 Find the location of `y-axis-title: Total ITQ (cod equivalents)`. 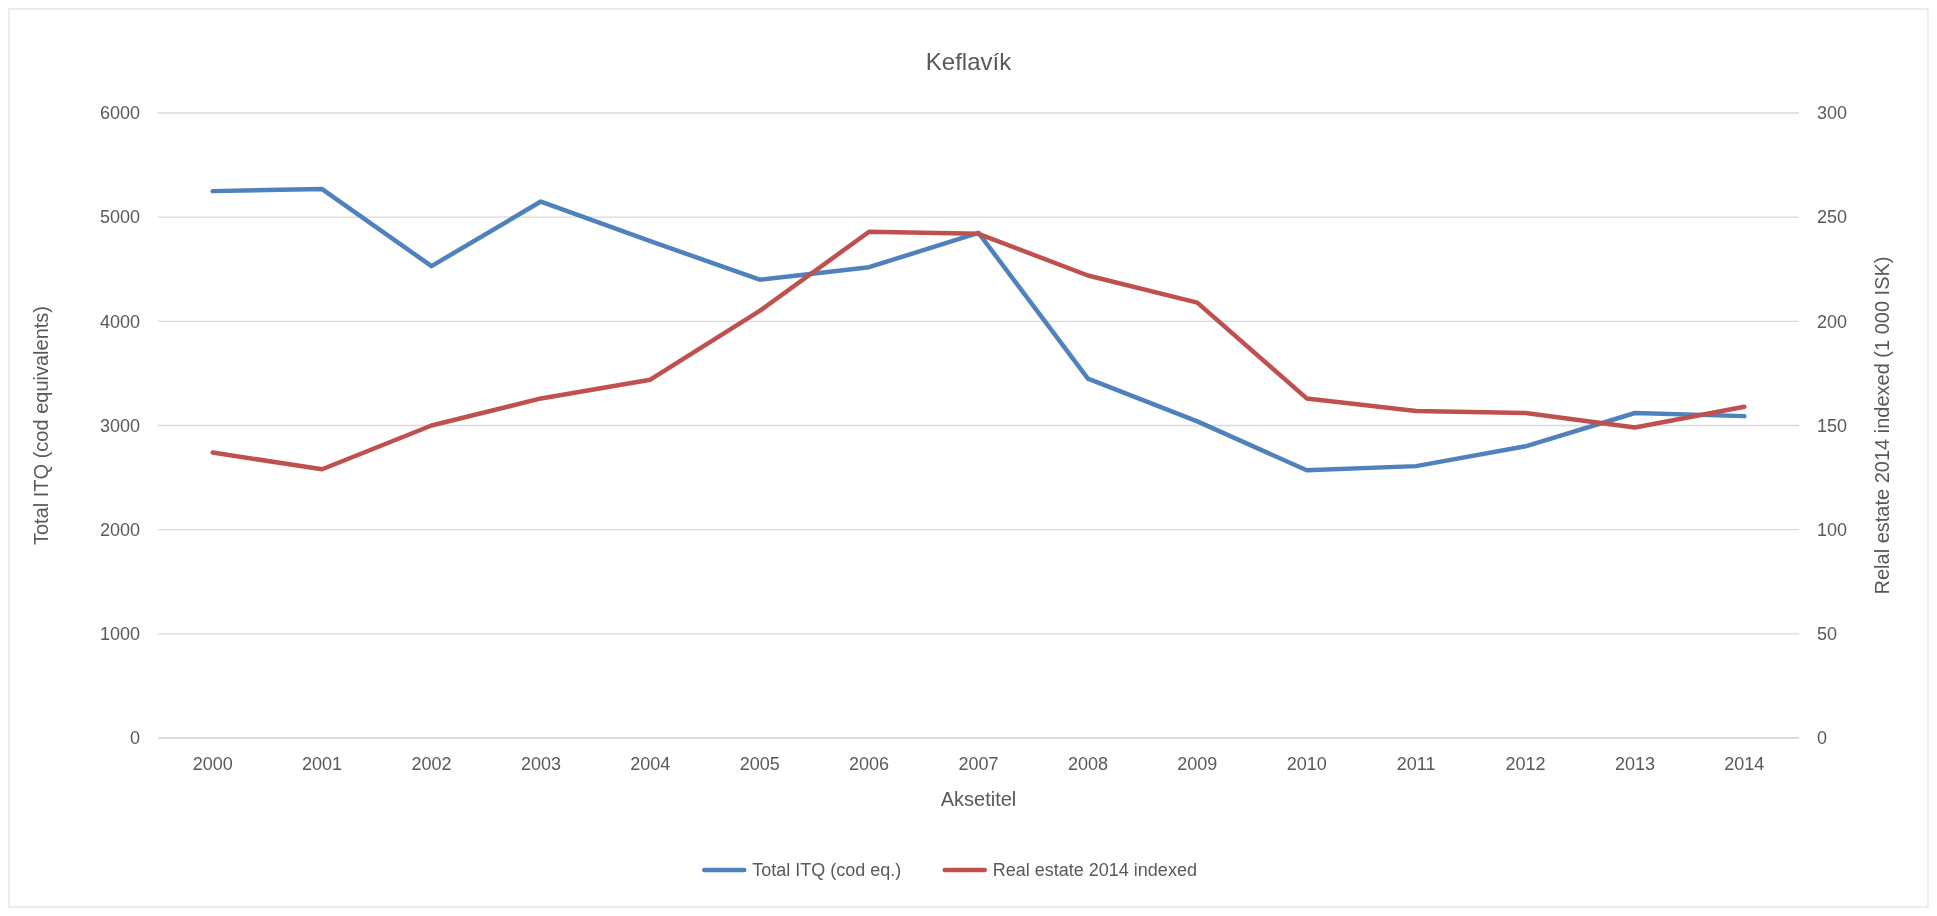

y-axis-title: Total ITQ (cod equivalents) is located at coordinates (41, 425).